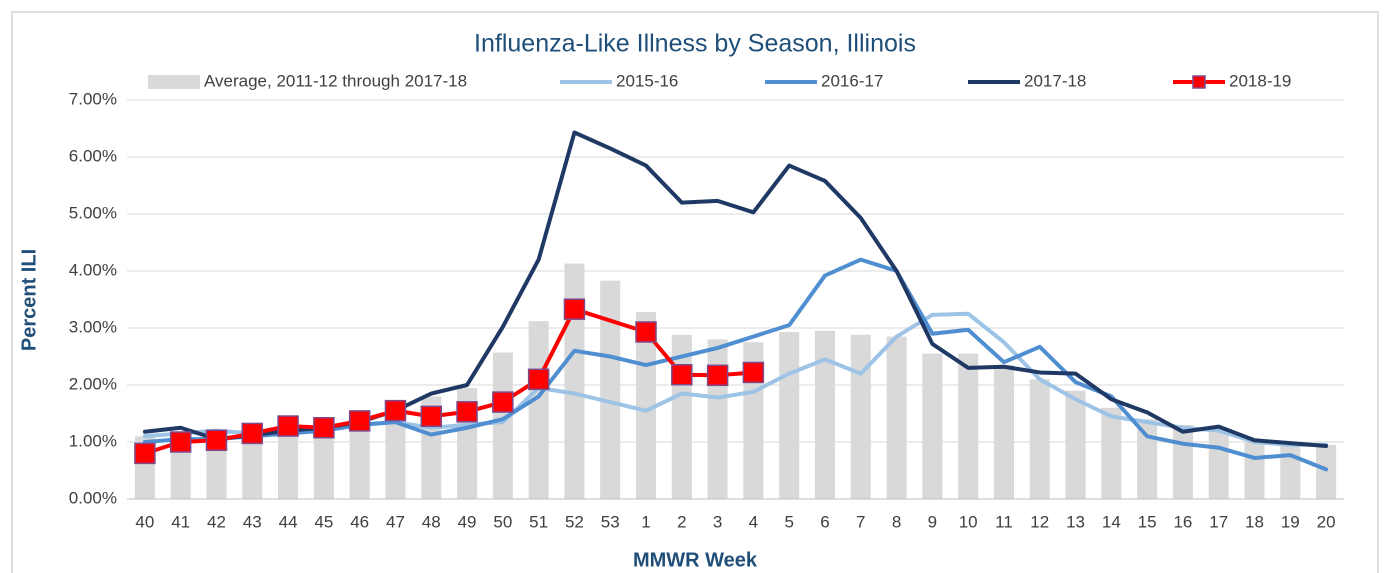 The image size is (1391, 573). Describe the element at coordinates (93, 212) in the screenshot. I see `y-tick-label: 5.00%` at that location.